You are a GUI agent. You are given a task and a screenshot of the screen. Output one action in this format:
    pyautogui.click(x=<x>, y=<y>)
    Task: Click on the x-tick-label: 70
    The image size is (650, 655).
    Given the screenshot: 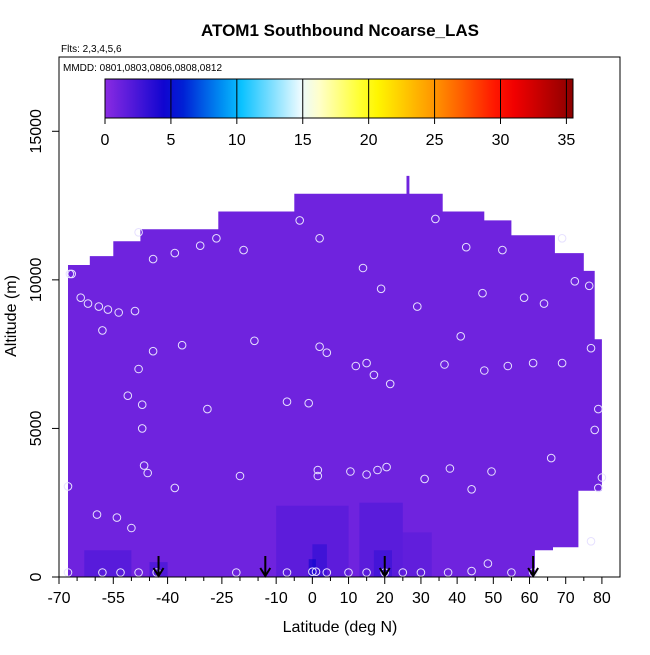 What is the action you would take?
    pyautogui.click(x=566, y=598)
    